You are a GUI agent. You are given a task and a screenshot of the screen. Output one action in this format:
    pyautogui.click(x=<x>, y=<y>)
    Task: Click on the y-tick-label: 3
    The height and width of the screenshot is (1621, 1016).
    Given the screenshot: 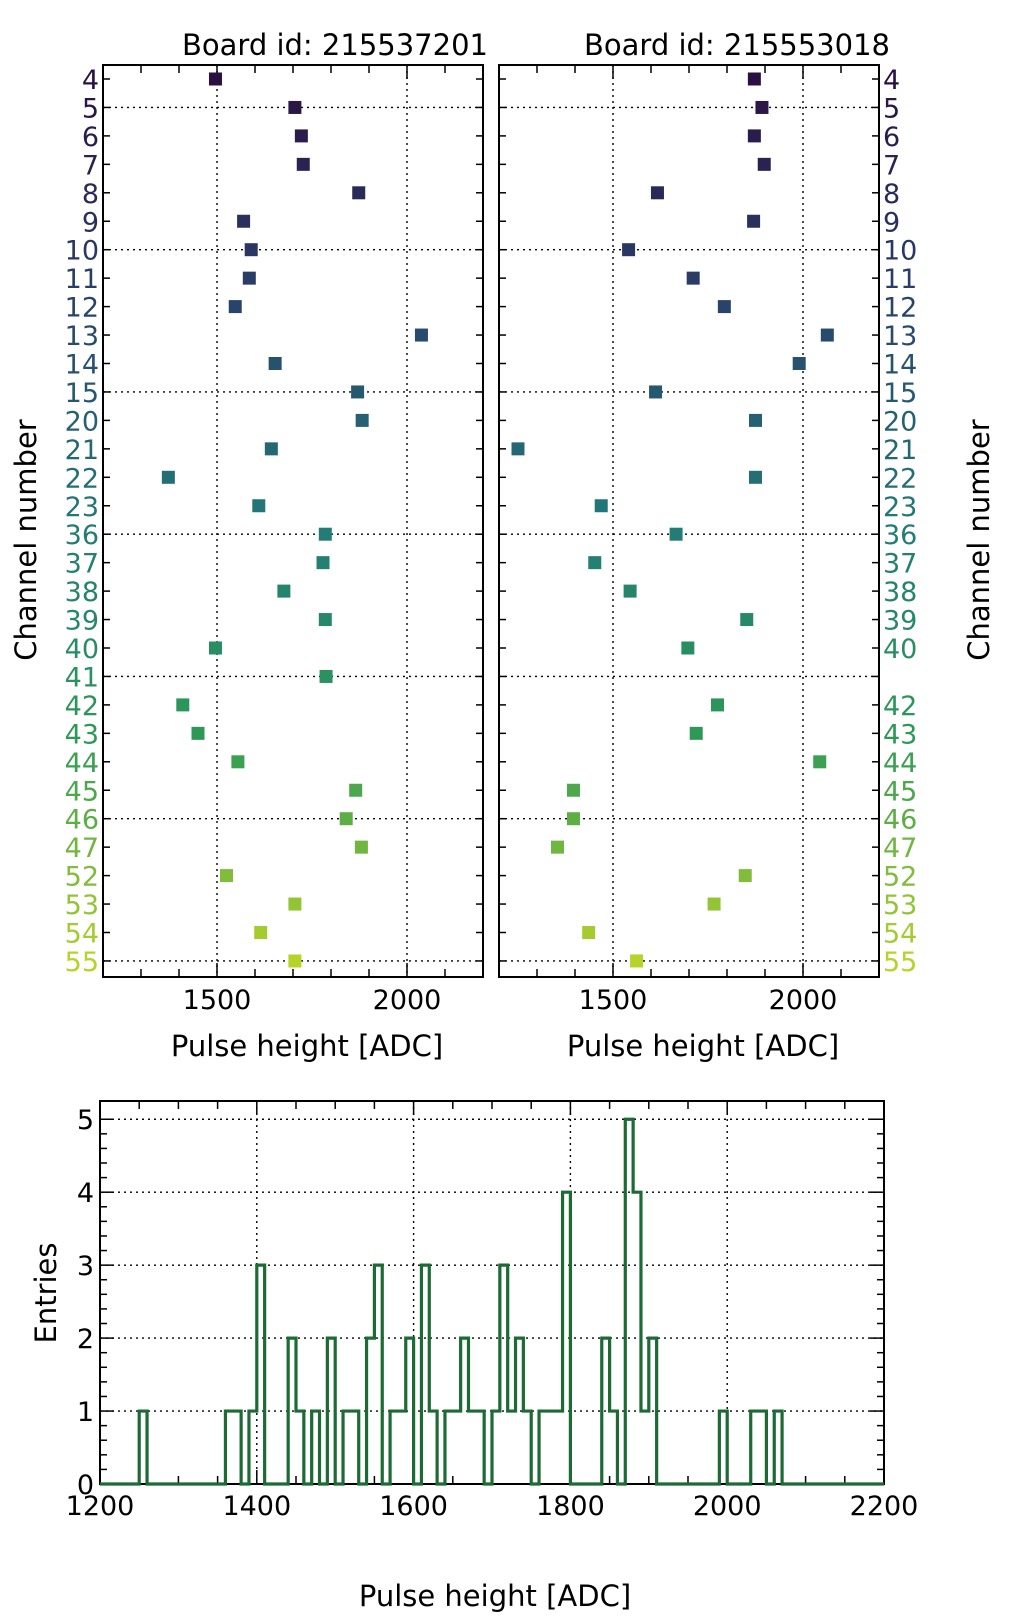 What is the action you would take?
    pyautogui.click(x=85, y=1266)
    